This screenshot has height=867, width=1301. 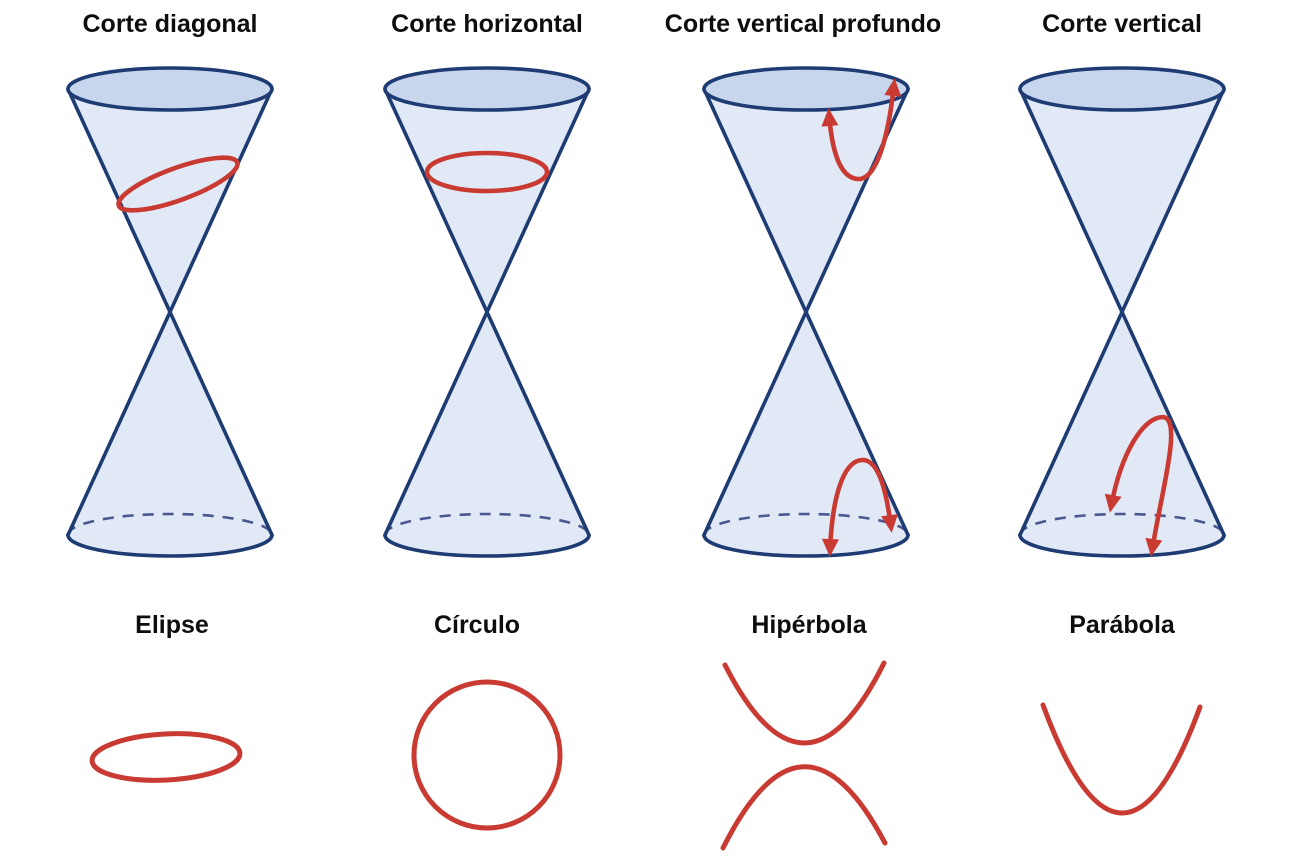 What do you see at coordinates (178, 184) in the screenshot?
I see `diagonal-cut-ellipse` at bounding box center [178, 184].